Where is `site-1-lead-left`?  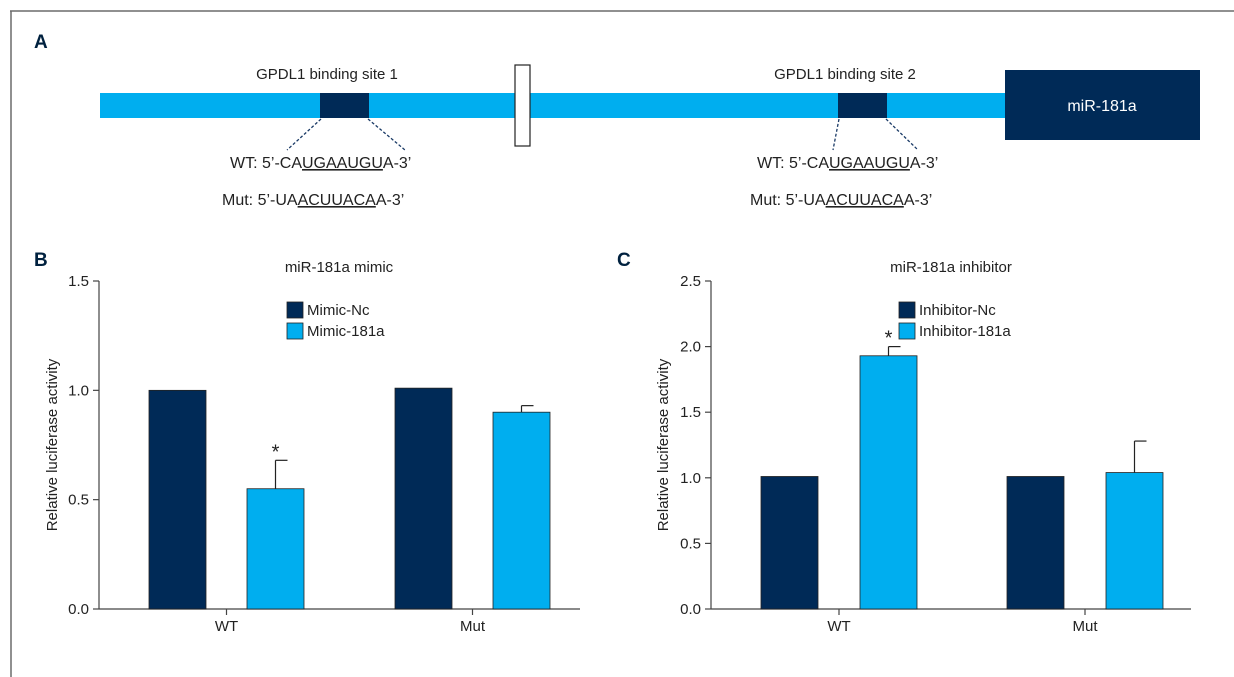 site-1-lead-left is located at coordinates (304, 134).